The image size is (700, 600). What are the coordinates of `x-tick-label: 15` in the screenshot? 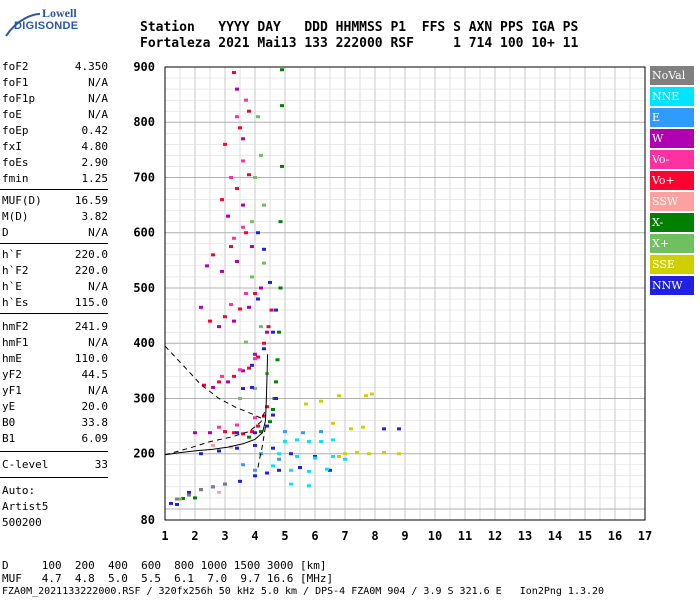 It's located at (585, 536).